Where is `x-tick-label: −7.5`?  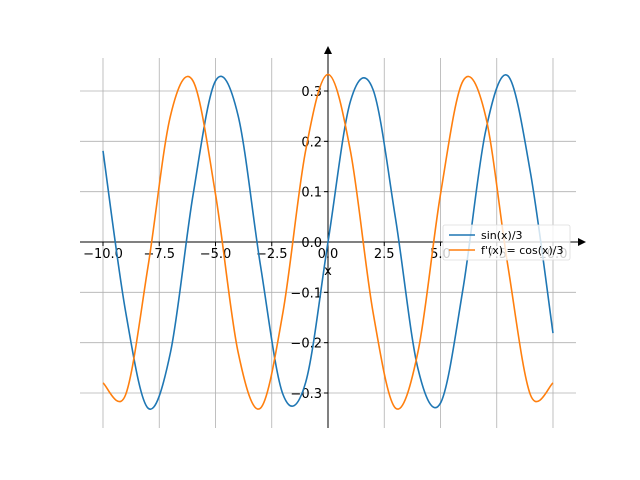 x-tick-label: −7.5 is located at coordinates (159, 254).